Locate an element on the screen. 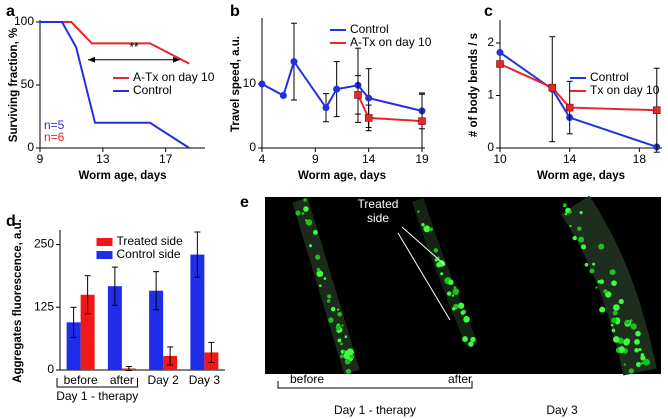 The image size is (668, 419). legend-label: Control side is located at coordinates (149, 254).